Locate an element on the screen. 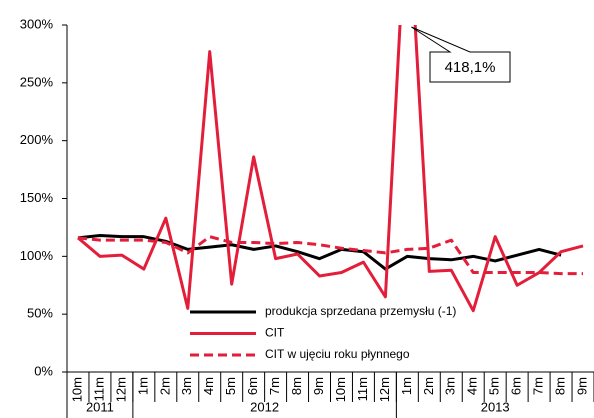 The height and width of the screenshot is (418, 594). y-tick-label: 250% is located at coordinates (37, 81).